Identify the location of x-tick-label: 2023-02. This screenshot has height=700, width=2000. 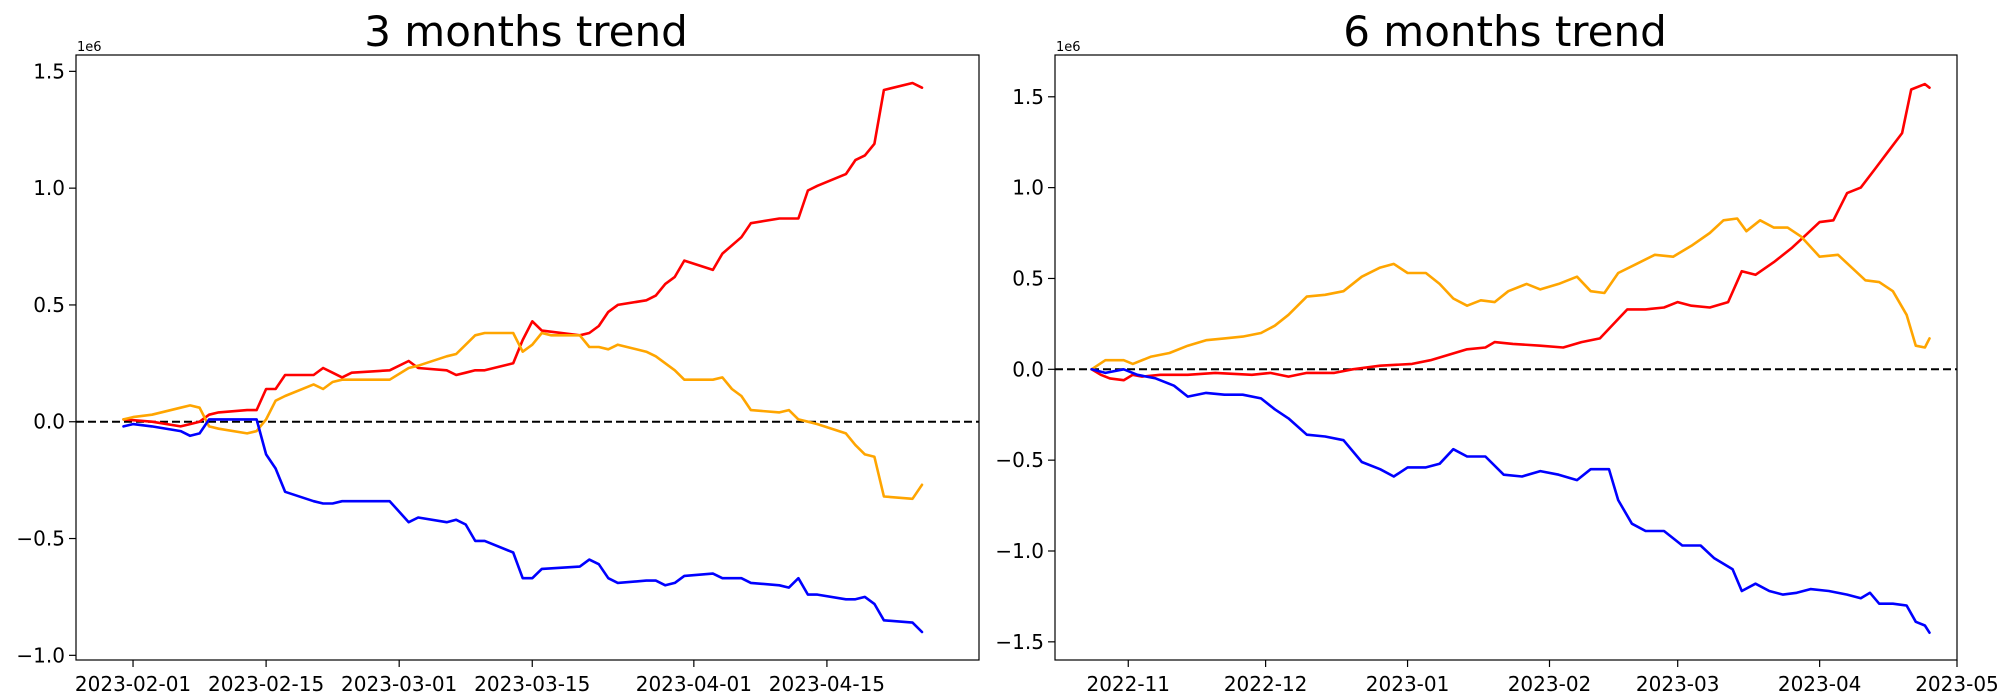
(1550, 684).